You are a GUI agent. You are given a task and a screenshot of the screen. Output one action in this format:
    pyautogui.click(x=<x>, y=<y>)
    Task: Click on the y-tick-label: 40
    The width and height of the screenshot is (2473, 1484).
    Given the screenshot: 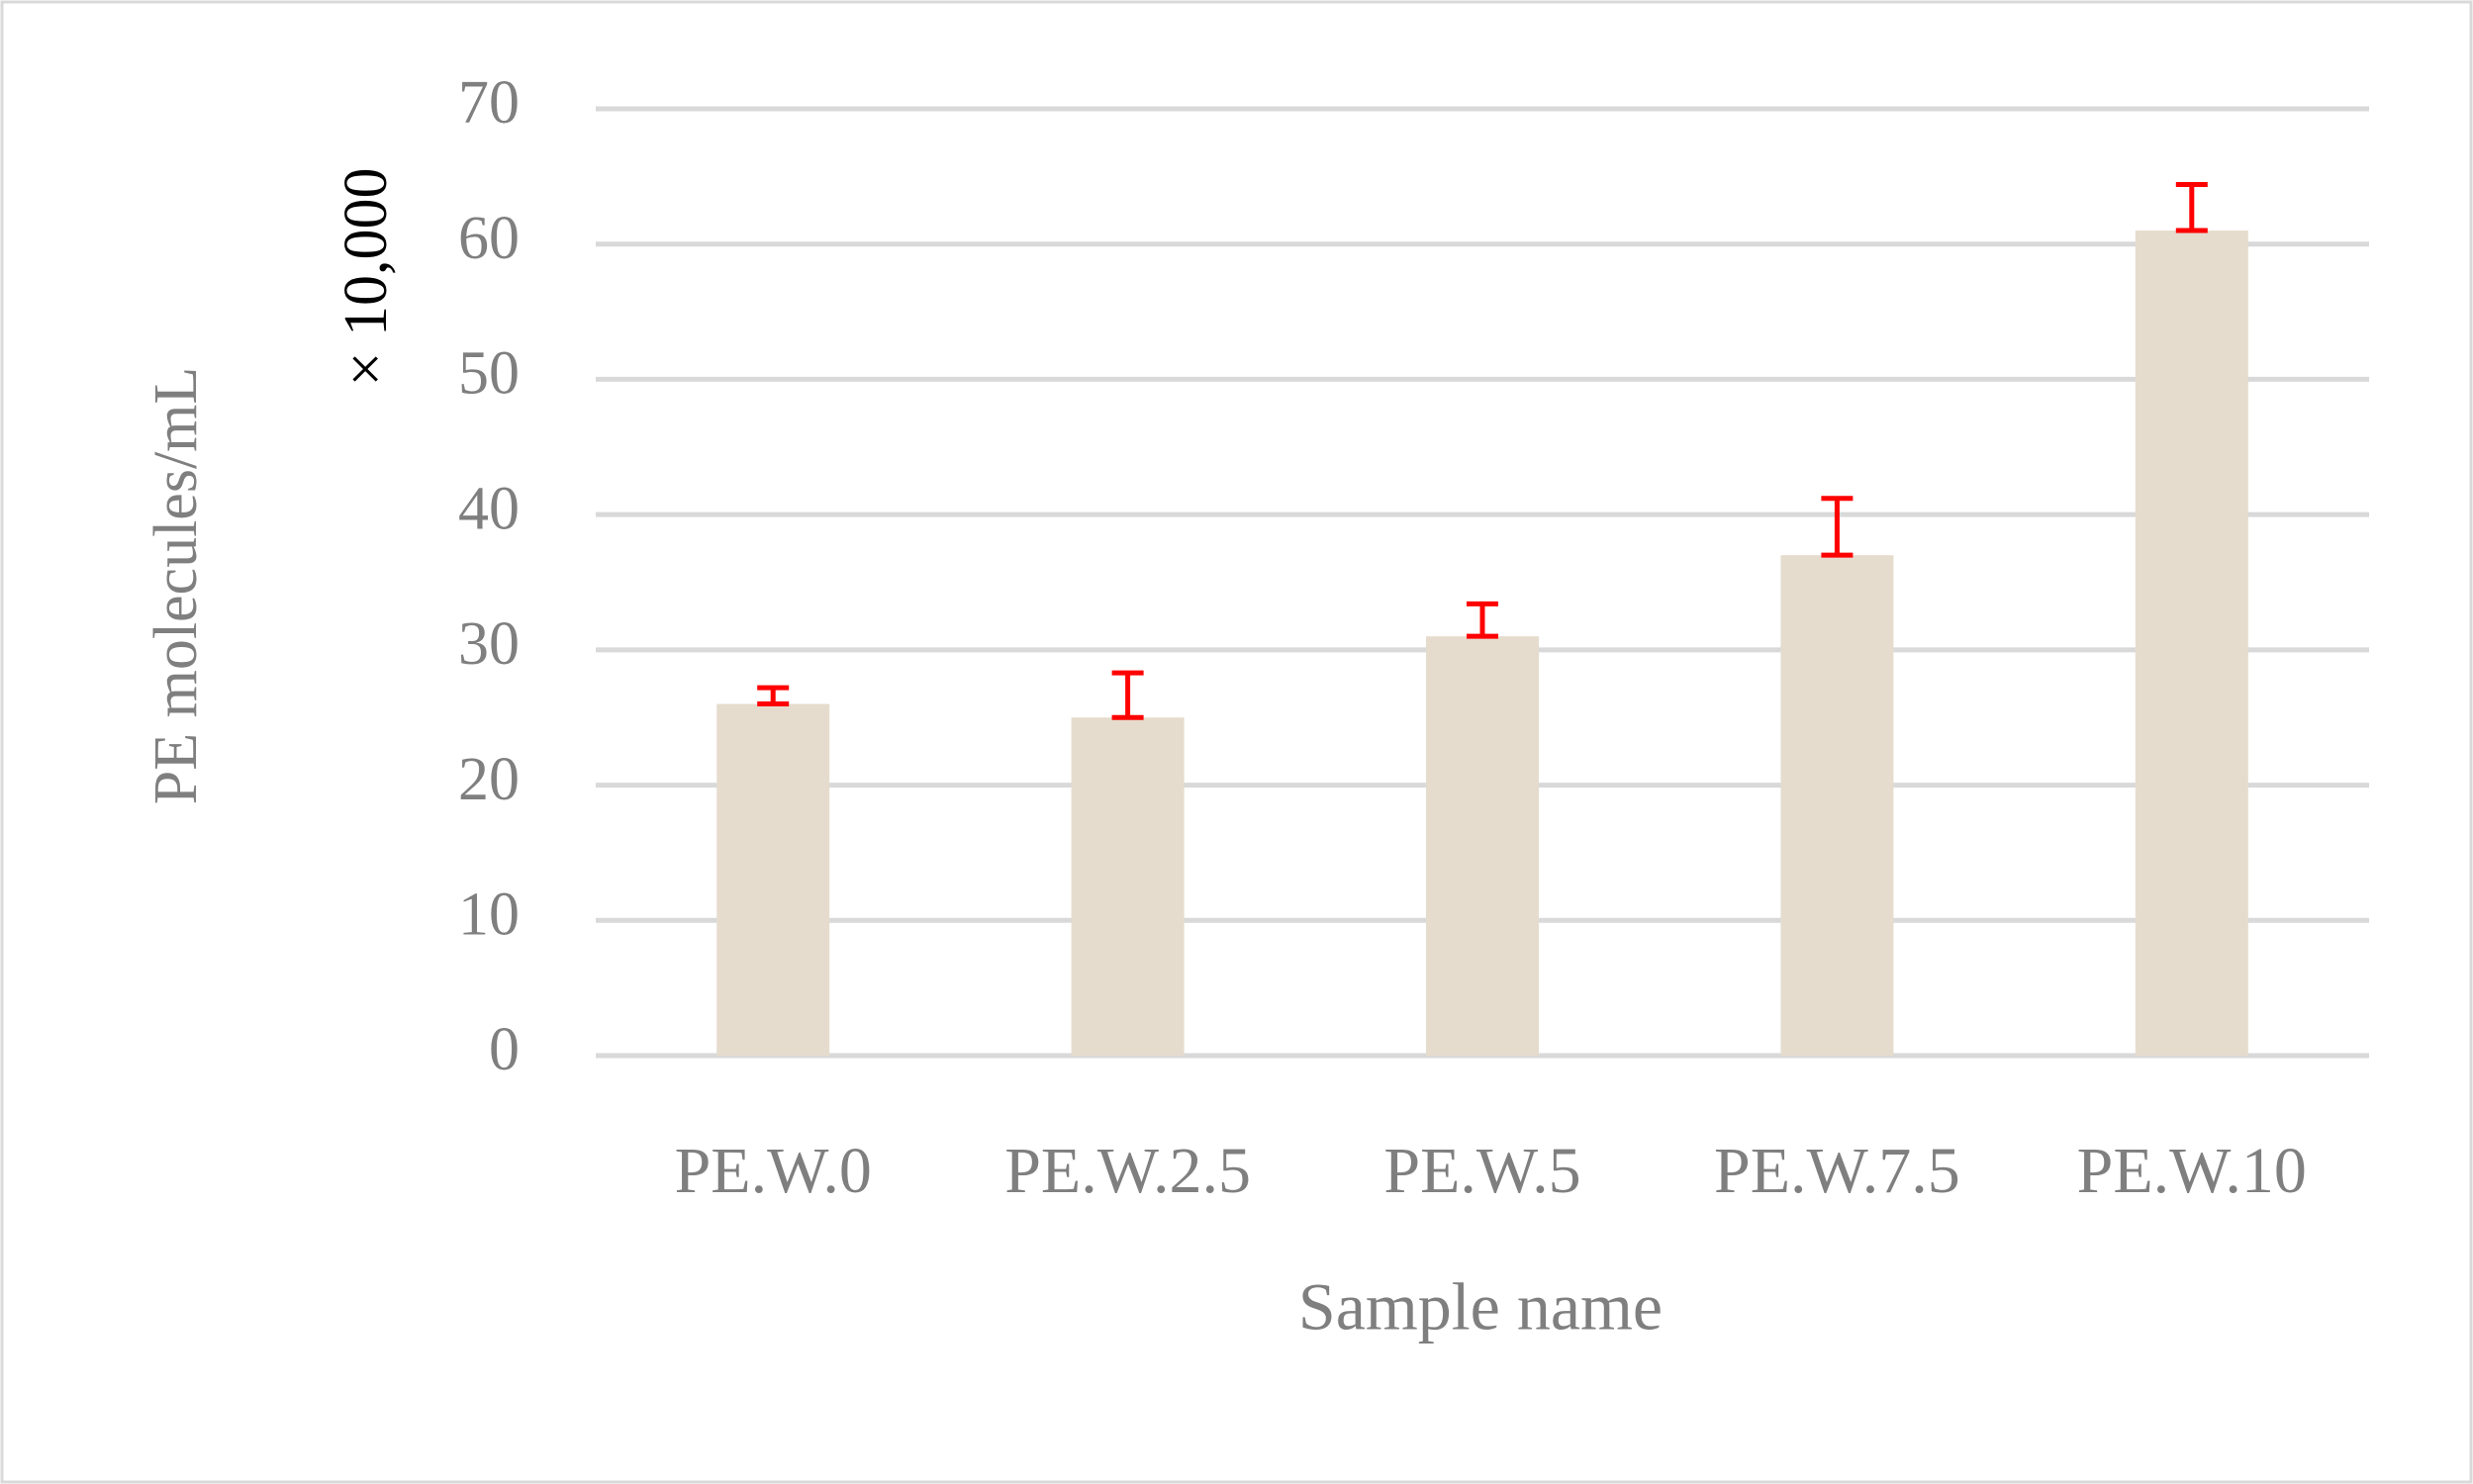 What is the action you would take?
    pyautogui.click(x=489, y=508)
    